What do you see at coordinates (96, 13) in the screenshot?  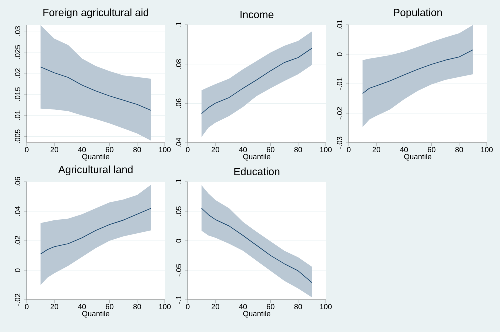 I see `chart-title: Foreign agricultural aid` at bounding box center [96, 13].